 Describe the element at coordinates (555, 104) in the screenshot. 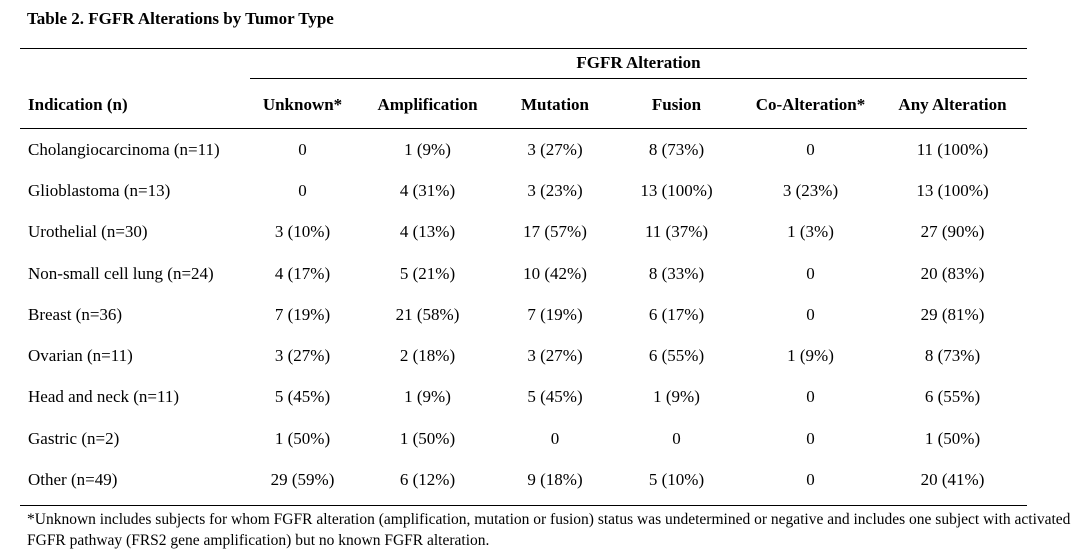

I see `column-header-mutation: Mutation` at that location.